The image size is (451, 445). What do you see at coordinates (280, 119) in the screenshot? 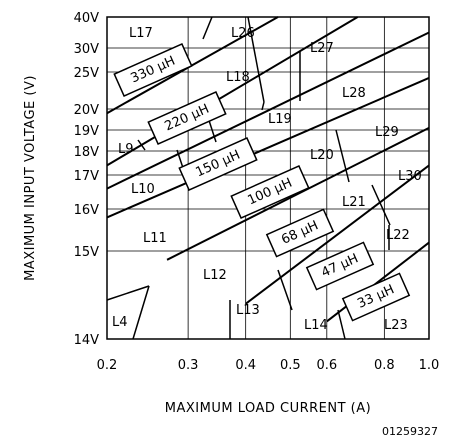
I see `region-label-l19: L19` at bounding box center [280, 119].